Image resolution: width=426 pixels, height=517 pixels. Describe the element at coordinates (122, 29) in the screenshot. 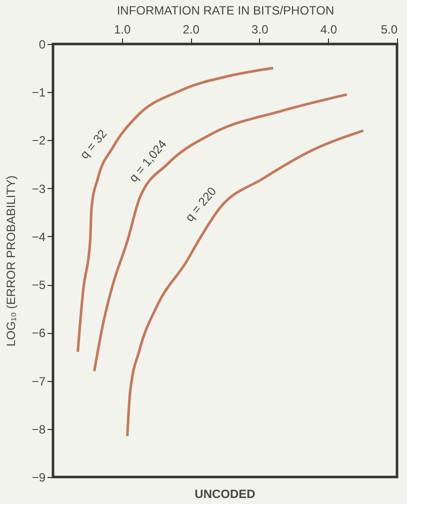

I see `x-tick-label: 1.0` at that location.